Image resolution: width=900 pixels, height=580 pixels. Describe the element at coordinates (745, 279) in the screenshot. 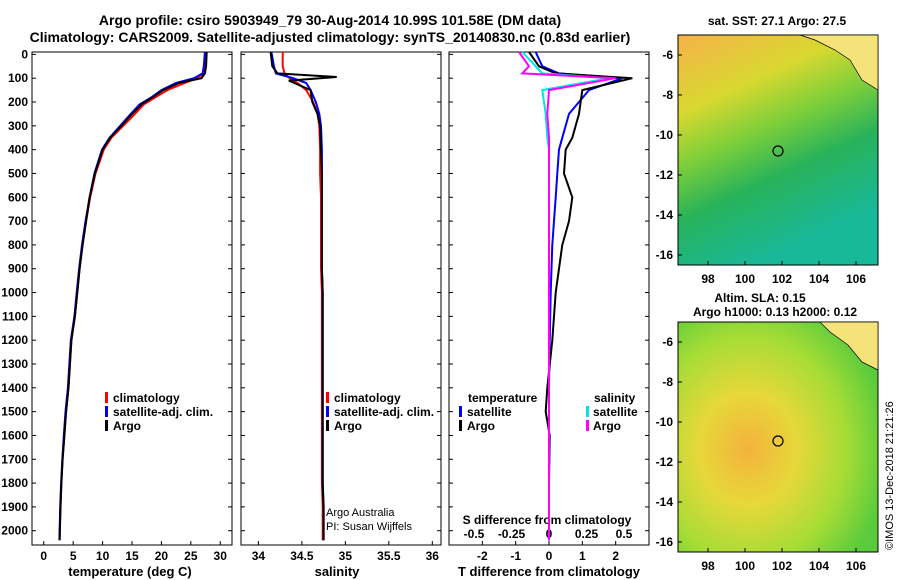

I see `map-lon-label: 100` at that location.